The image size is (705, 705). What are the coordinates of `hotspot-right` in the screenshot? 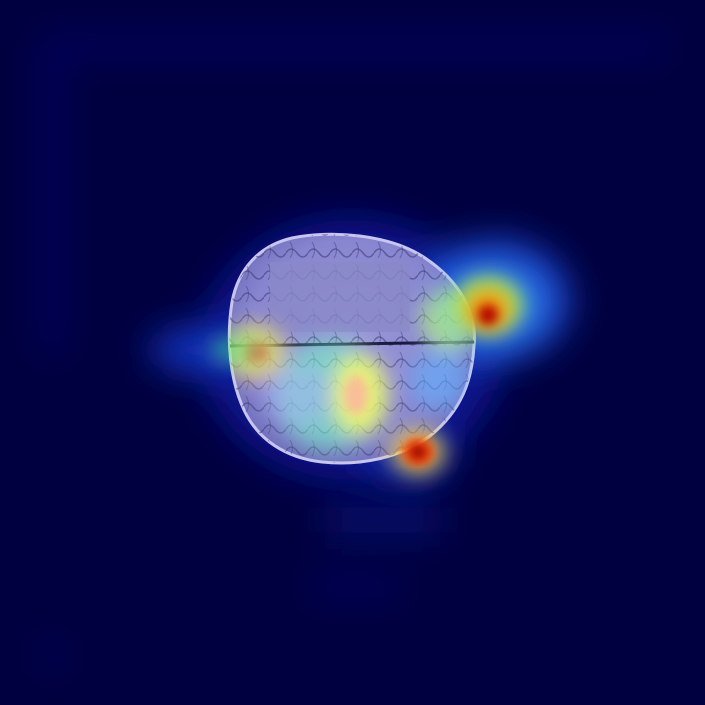 It's located at (492, 305).